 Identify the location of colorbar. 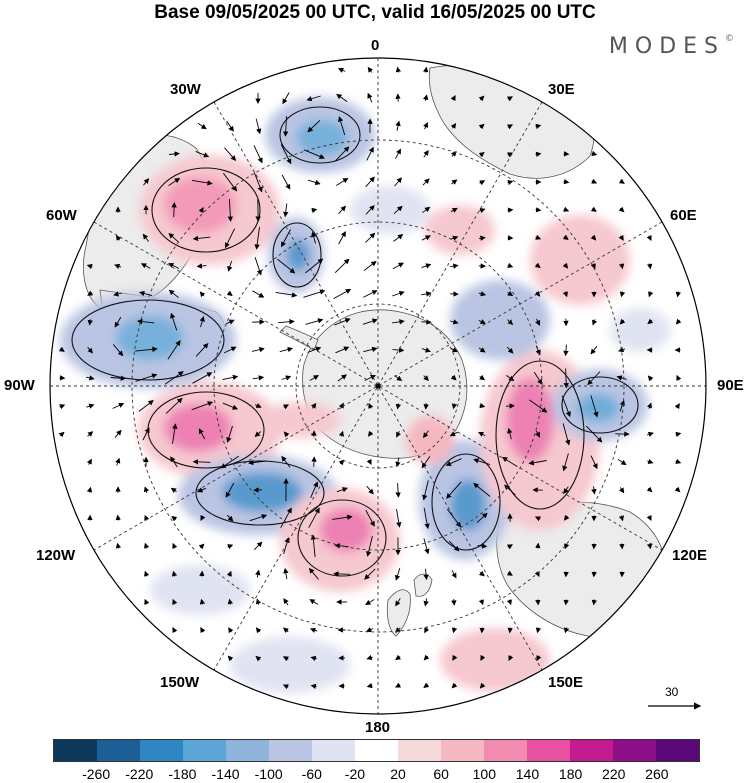
(376, 750).